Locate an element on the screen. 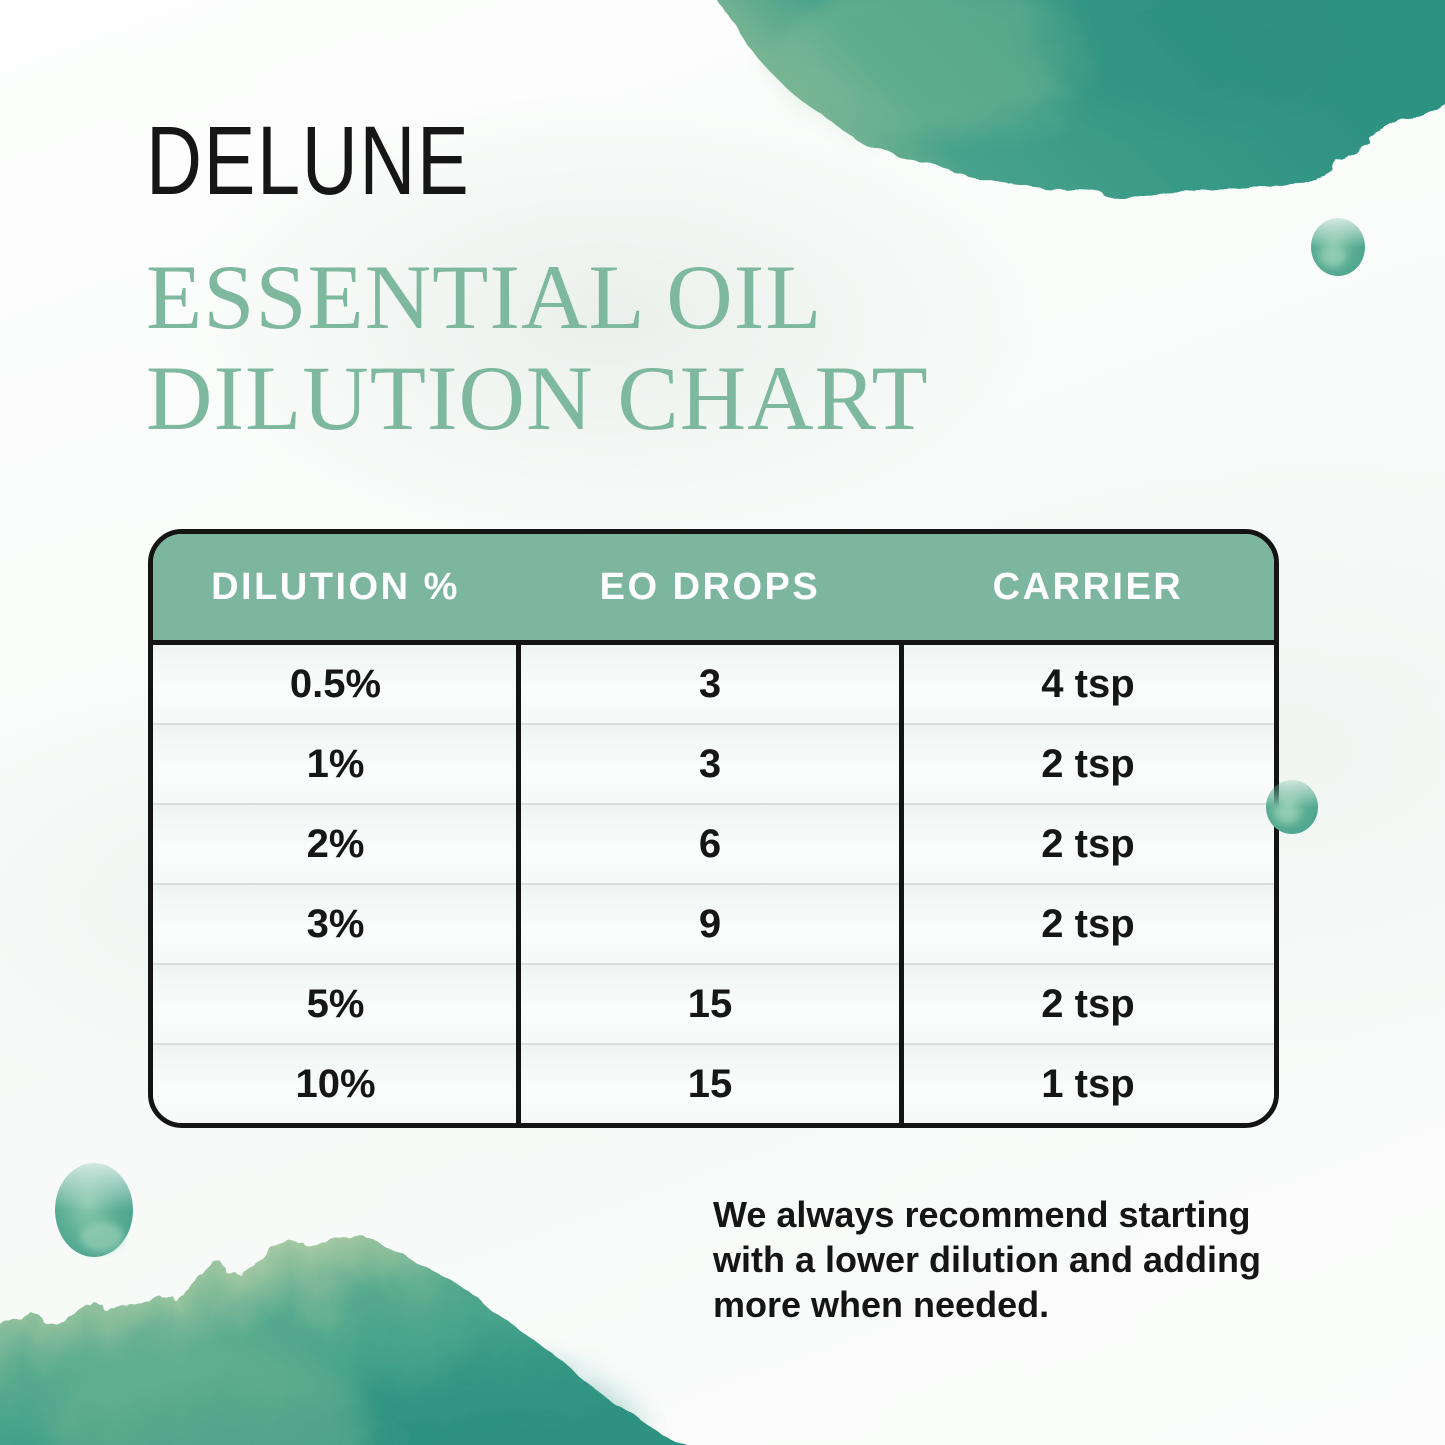  cell-dilution: 0.5% is located at coordinates (335, 683).